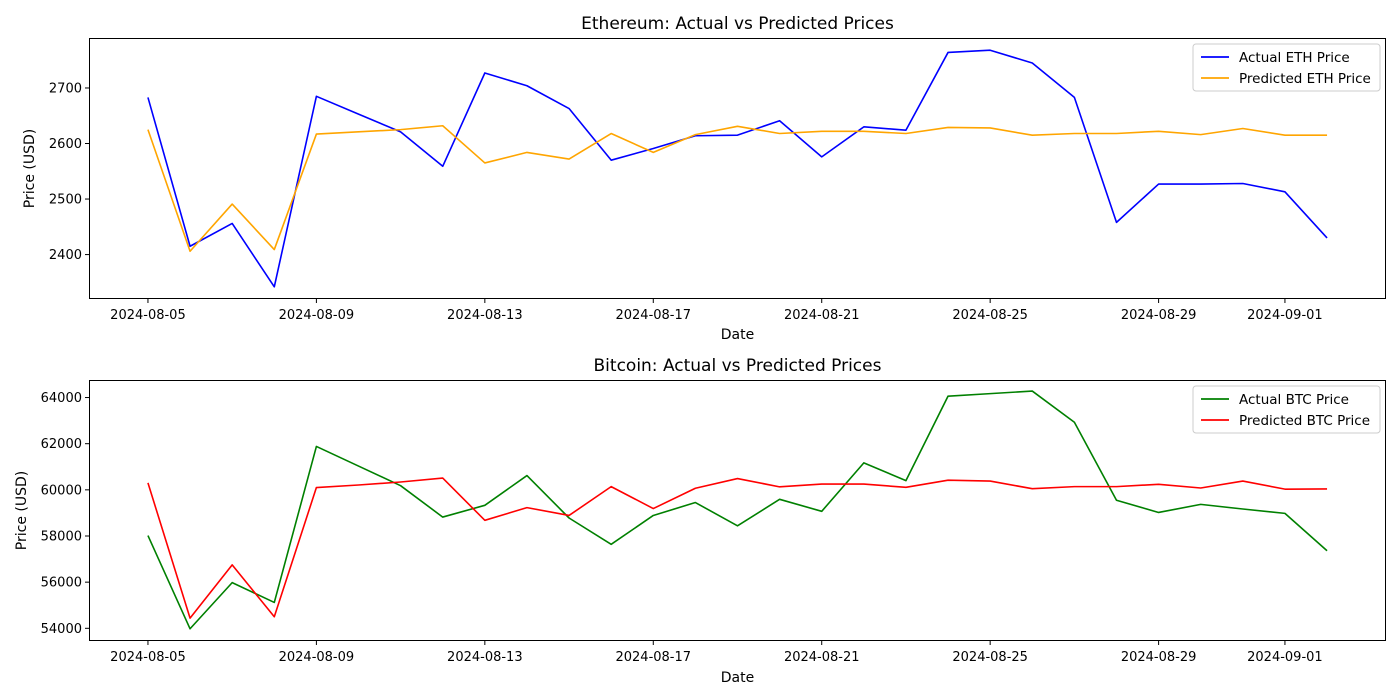 The width and height of the screenshot is (1400, 700). I want to click on legend: Actual BTC Price Predicted BTC Price, so click(1286, 409).